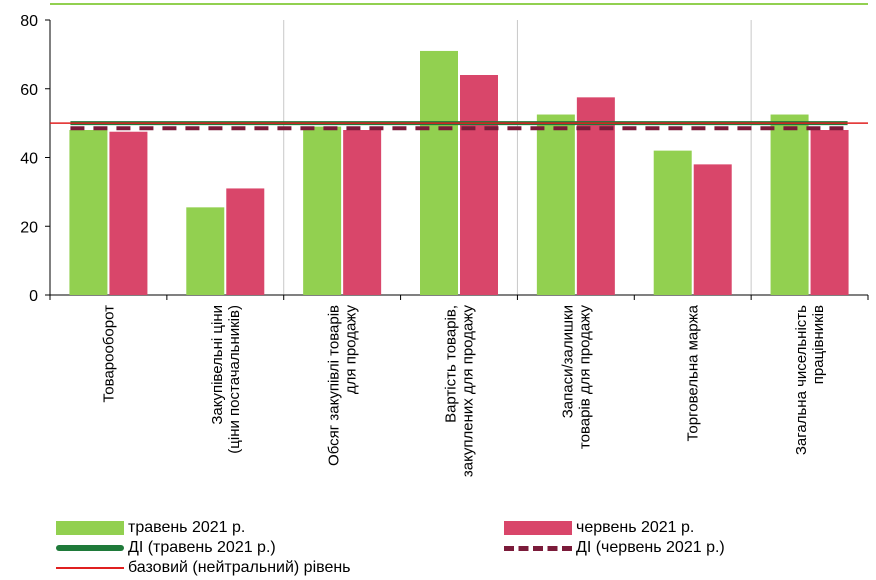  Describe the element at coordinates (33, 296) in the screenshot. I see `y-tick-label: 0` at that location.